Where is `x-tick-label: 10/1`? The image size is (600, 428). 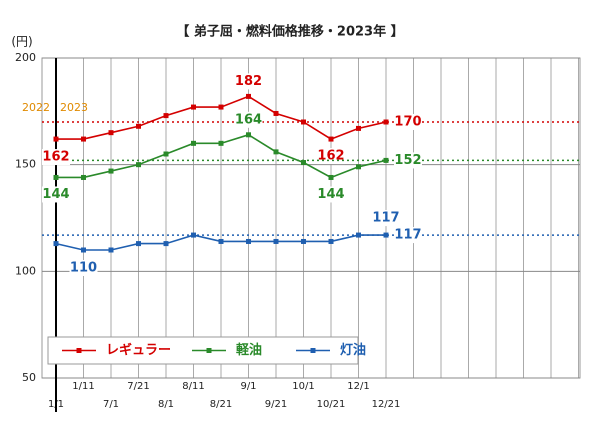
x-tick-label: 10/1 is located at coordinates (303, 386).